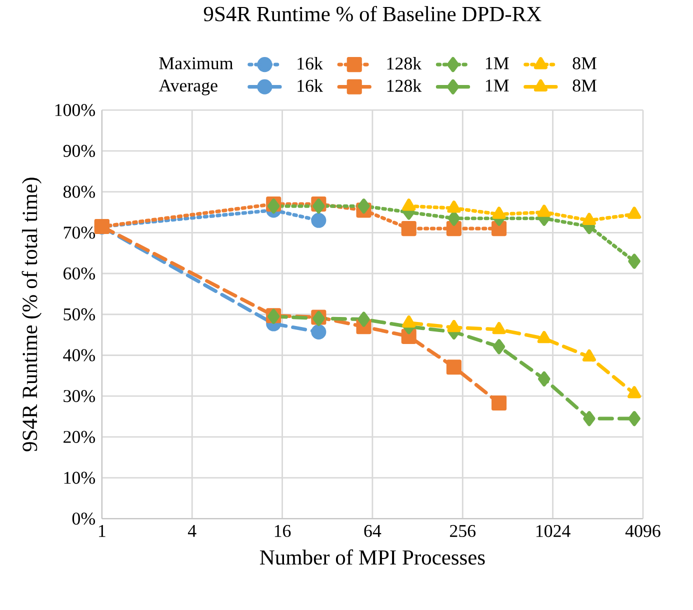  Describe the element at coordinates (32, 315) in the screenshot. I see `y-axis-title: 9S4R Runtime (% of total time)` at that location.